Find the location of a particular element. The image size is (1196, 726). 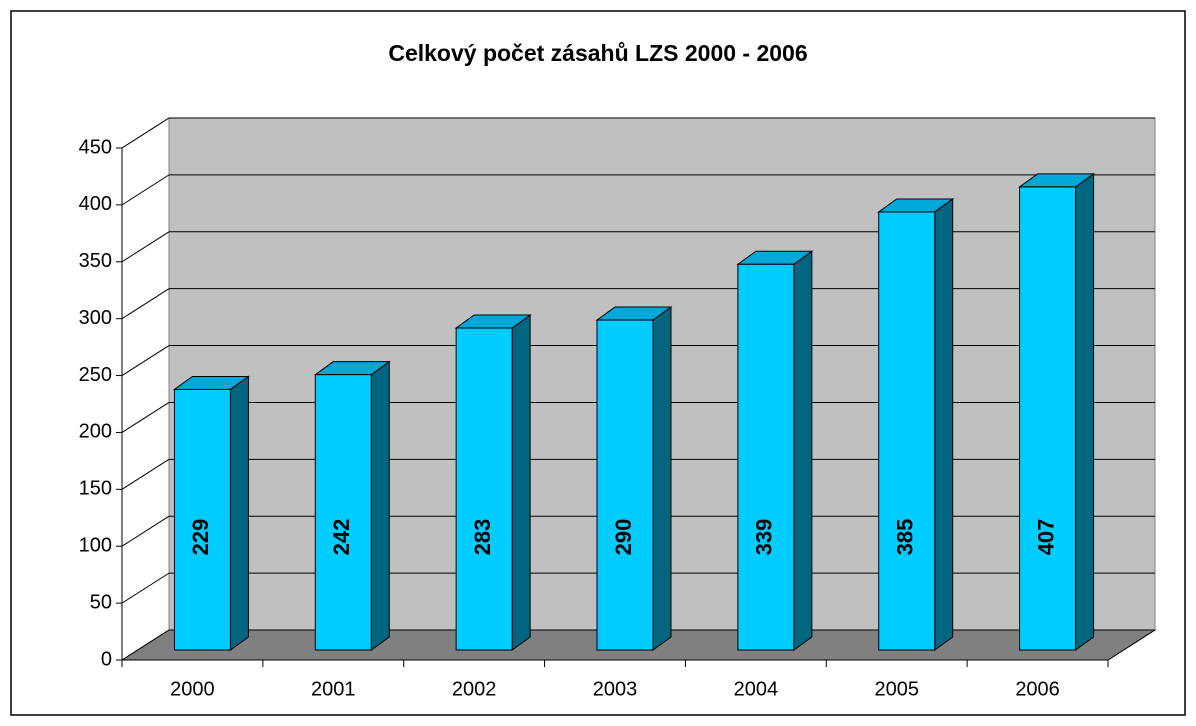

x-axis-depth is located at coordinates (1131, 645).